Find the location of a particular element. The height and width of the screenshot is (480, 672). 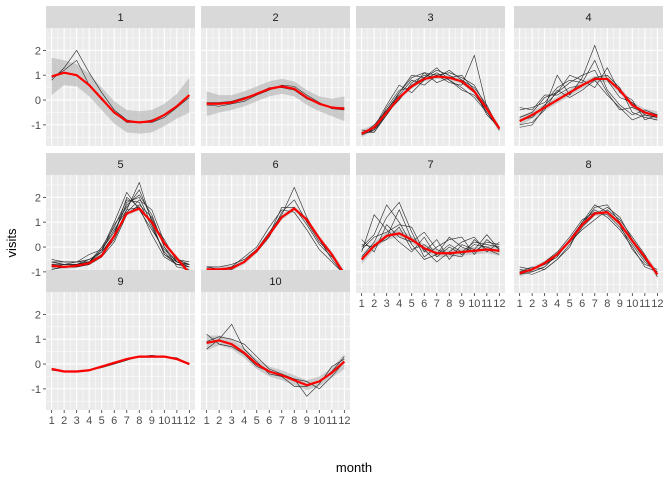

facet-strip-label: 10 is located at coordinates (275, 282).